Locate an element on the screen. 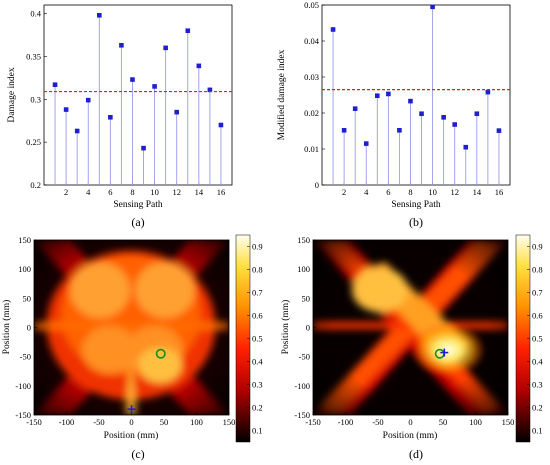  x-tick-label: 50 is located at coordinates (164, 422).